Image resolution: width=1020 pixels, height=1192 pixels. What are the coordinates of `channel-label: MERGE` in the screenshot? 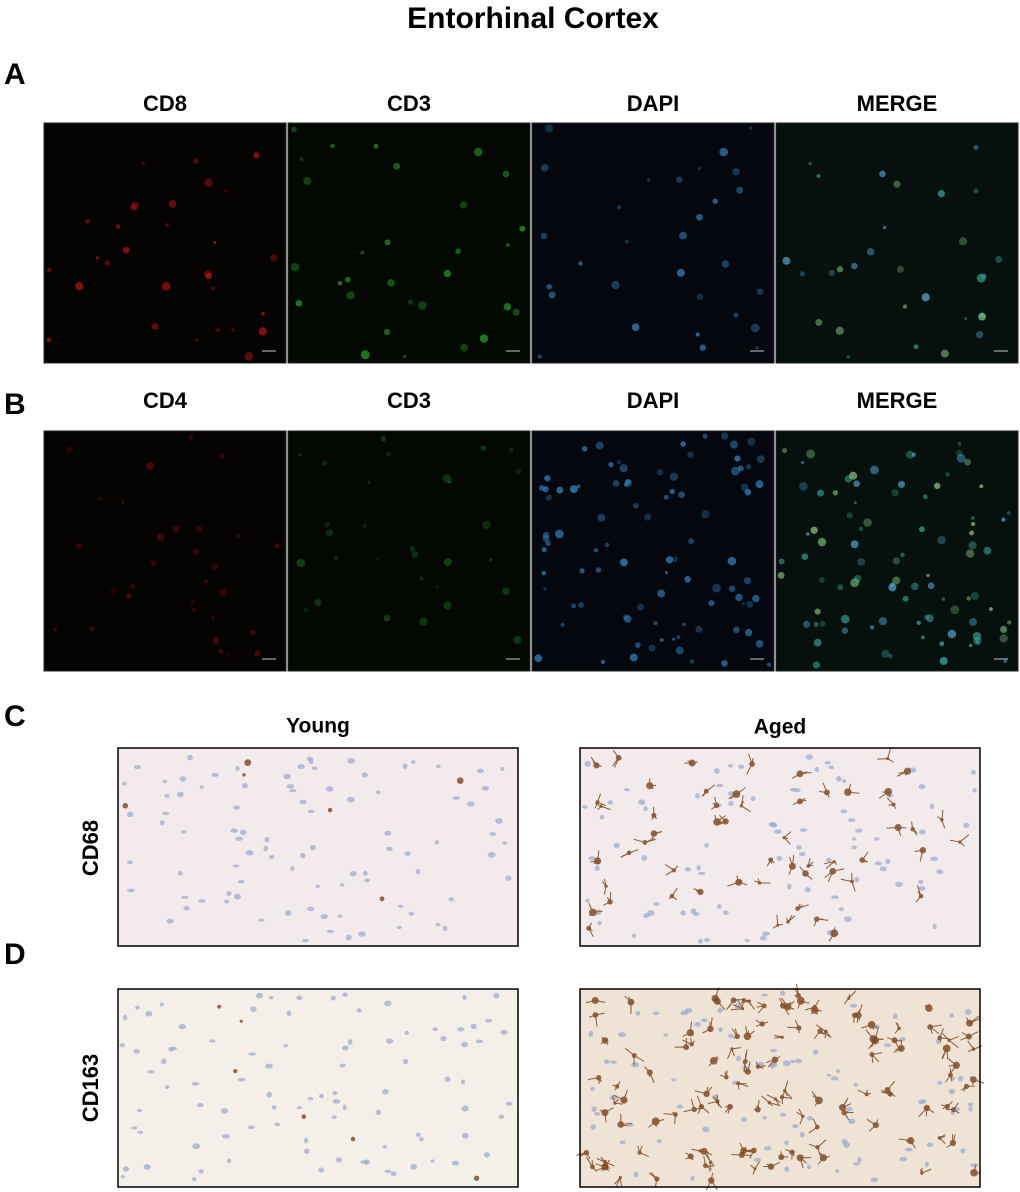 It's located at (897, 400).